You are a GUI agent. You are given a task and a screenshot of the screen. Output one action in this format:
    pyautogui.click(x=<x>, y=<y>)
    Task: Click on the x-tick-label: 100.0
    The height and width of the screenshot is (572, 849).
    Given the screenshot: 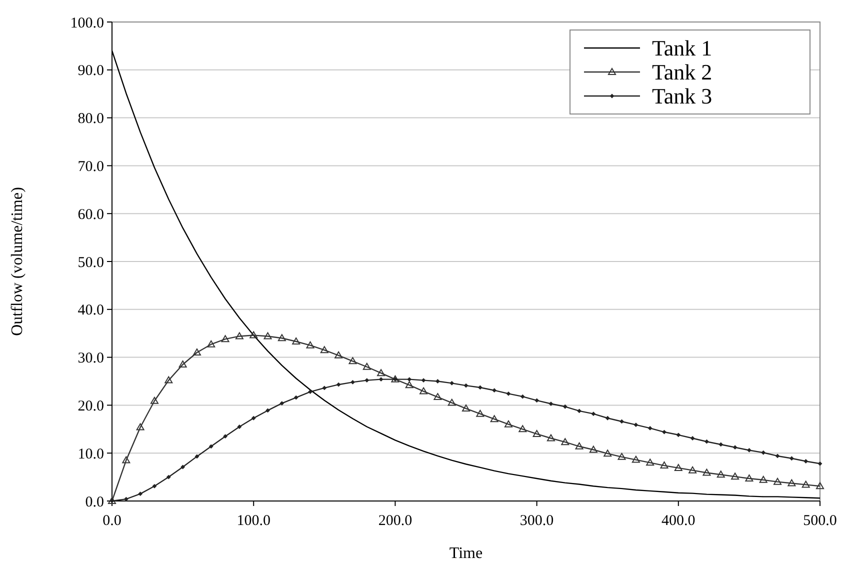 What is the action you would take?
    pyautogui.click(x=253, y=521)
    